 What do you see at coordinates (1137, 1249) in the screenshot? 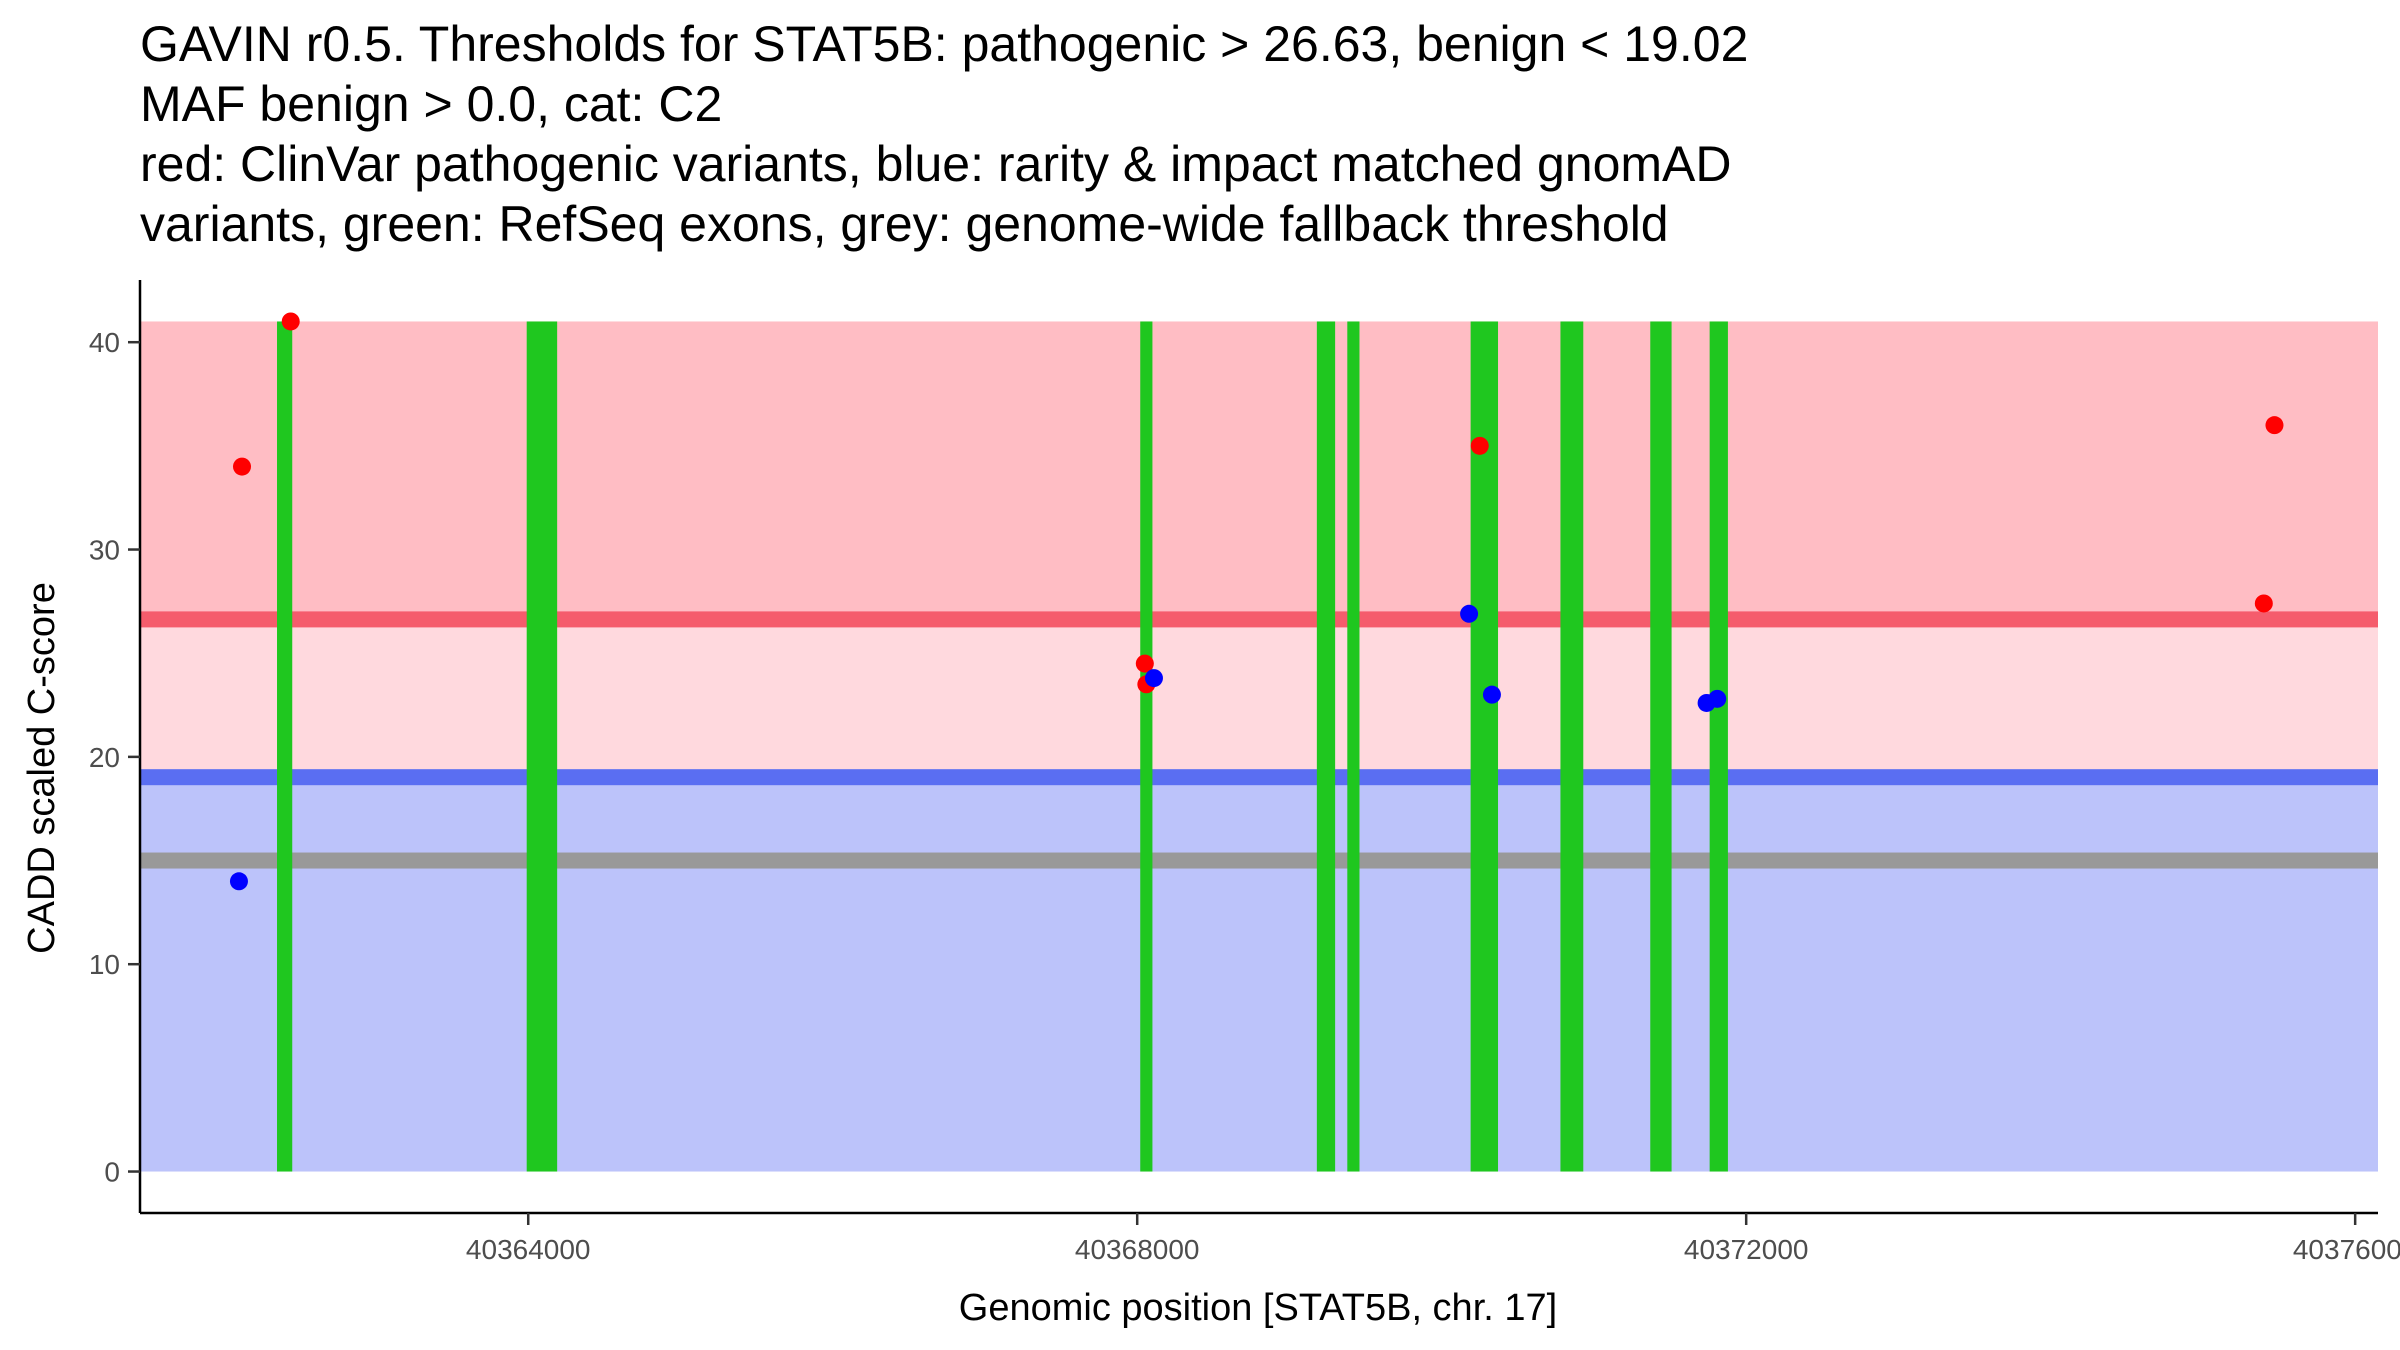
I see `x-tick-label: 40368000` at bounding box center [1137, 1249].